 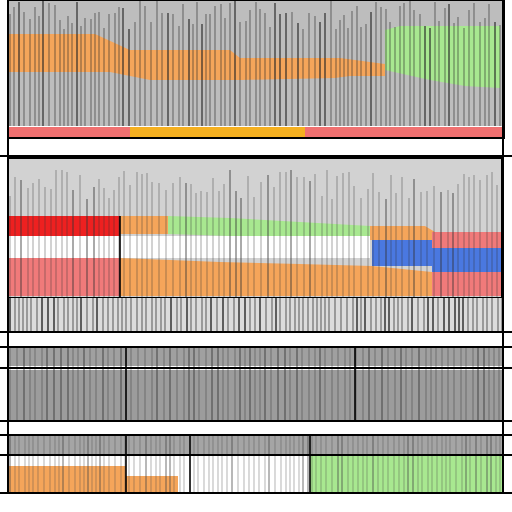 I want to click on panel-2-green-block, so click(x=269, y=228).